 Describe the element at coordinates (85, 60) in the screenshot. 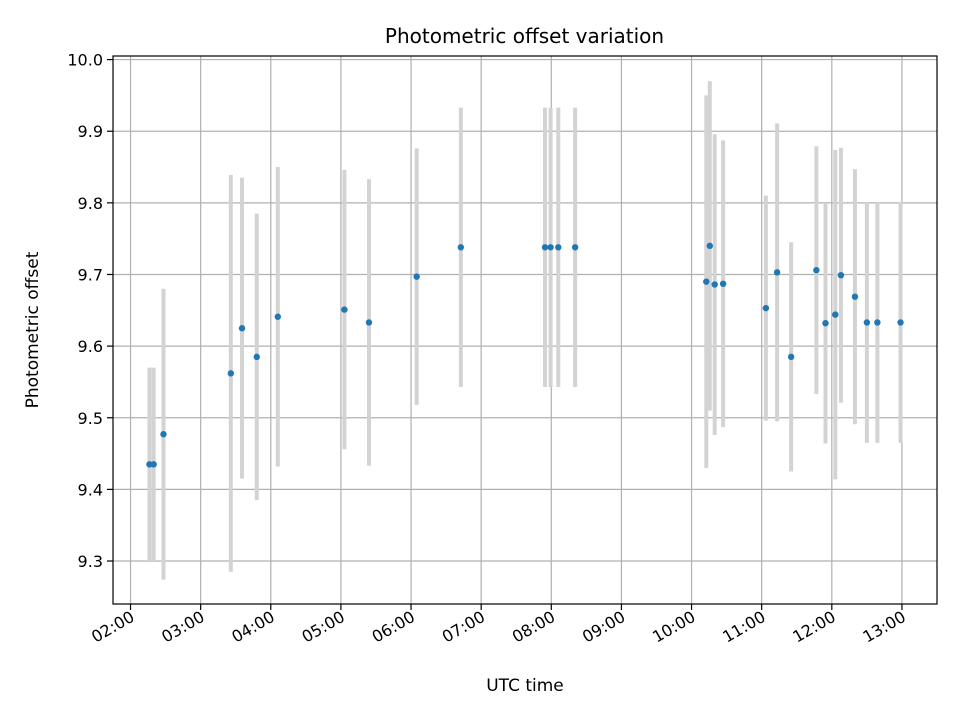

I see `y-tick-label: 10.0` at that location.